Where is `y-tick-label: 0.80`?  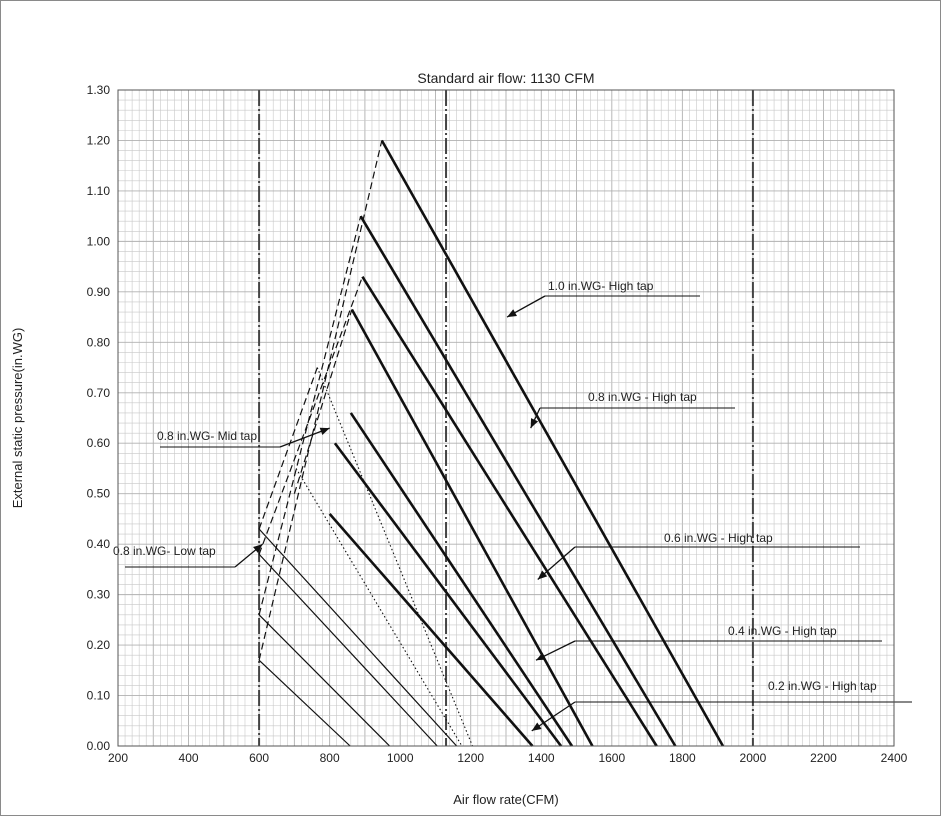 y-tick-label: 0.80 is located at coordinates (99, 342).